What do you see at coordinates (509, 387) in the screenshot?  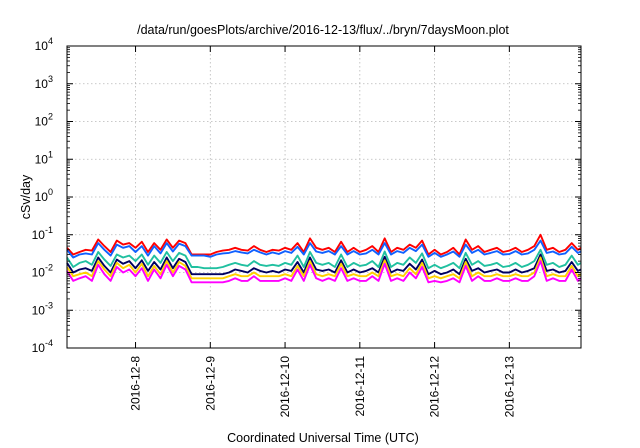 I see `x-tick-label: 2016-12-13` at bounding box center [509, 387].